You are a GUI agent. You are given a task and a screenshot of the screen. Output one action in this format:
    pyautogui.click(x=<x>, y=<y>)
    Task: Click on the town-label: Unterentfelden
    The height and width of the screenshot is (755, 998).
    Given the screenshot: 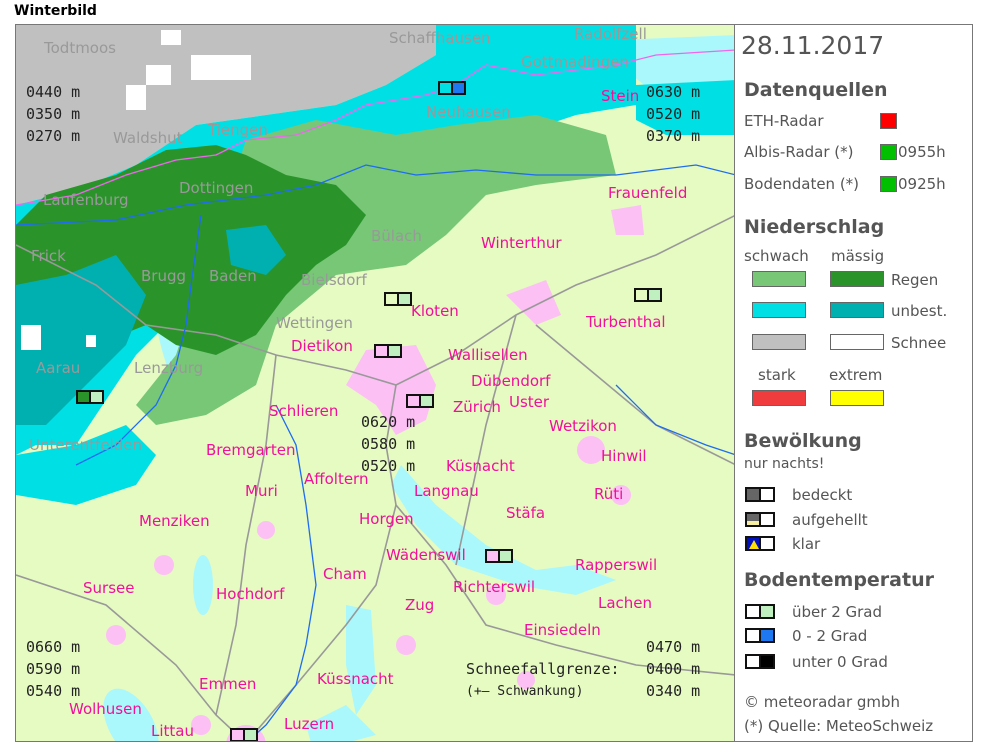 What is the action you would take?
    pyautogui.click(x=85, y=445)
    